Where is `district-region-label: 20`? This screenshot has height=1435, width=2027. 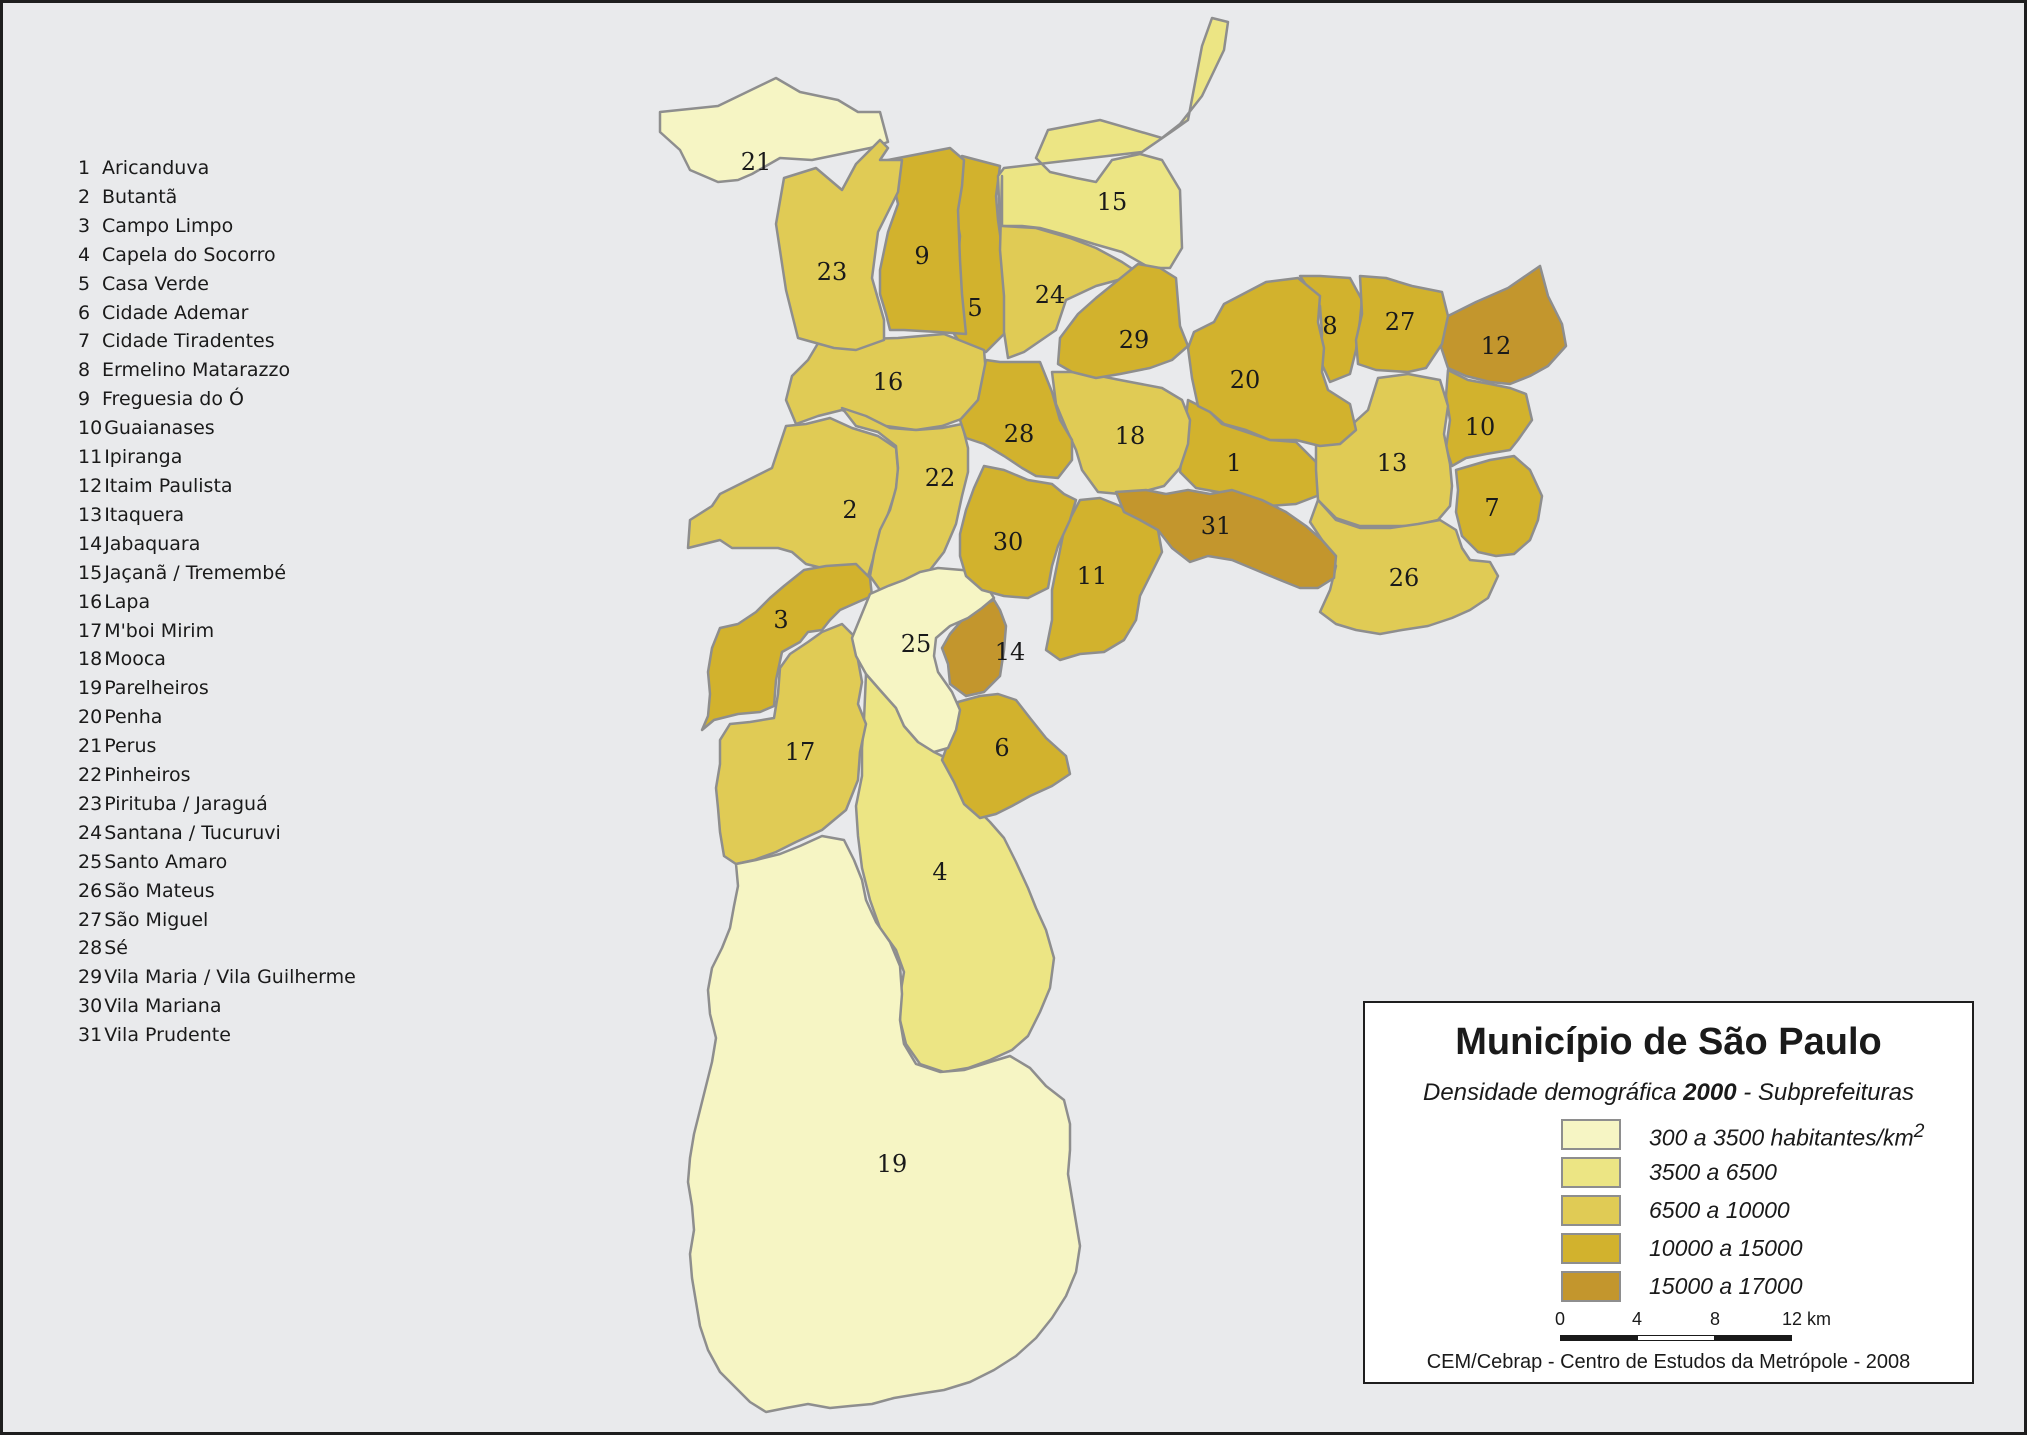
district-region-label: 20 is located at coordinates (1245, 380).